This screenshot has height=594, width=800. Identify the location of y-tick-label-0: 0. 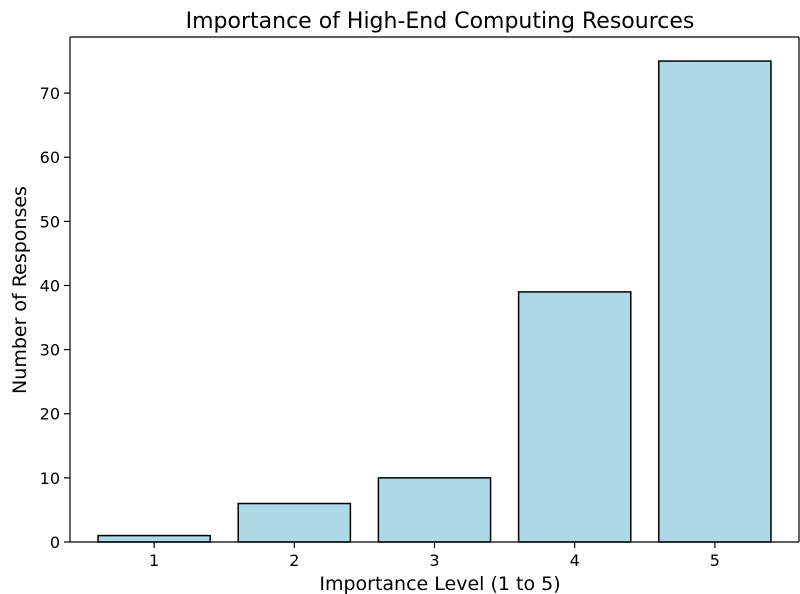
(55, 542).